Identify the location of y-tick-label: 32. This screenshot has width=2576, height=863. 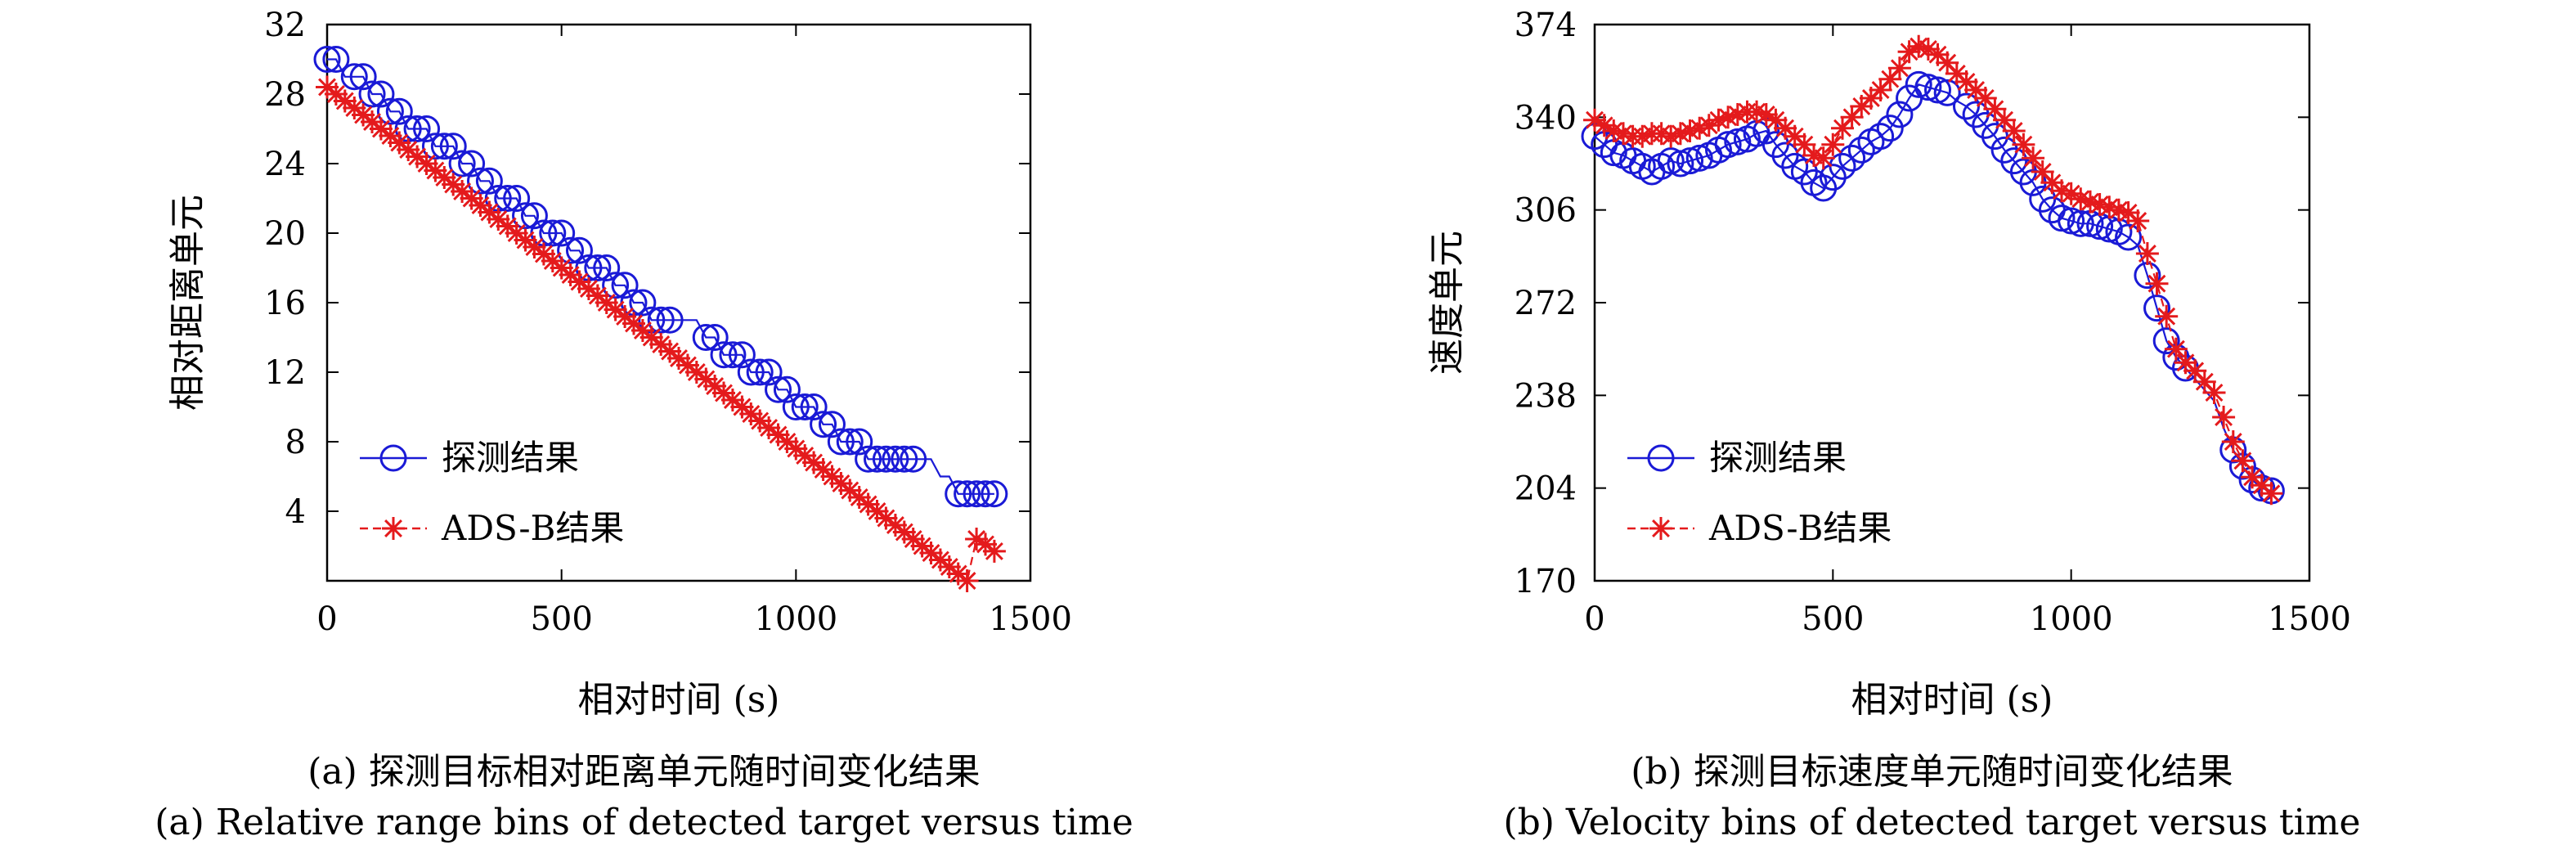
(285, 25).